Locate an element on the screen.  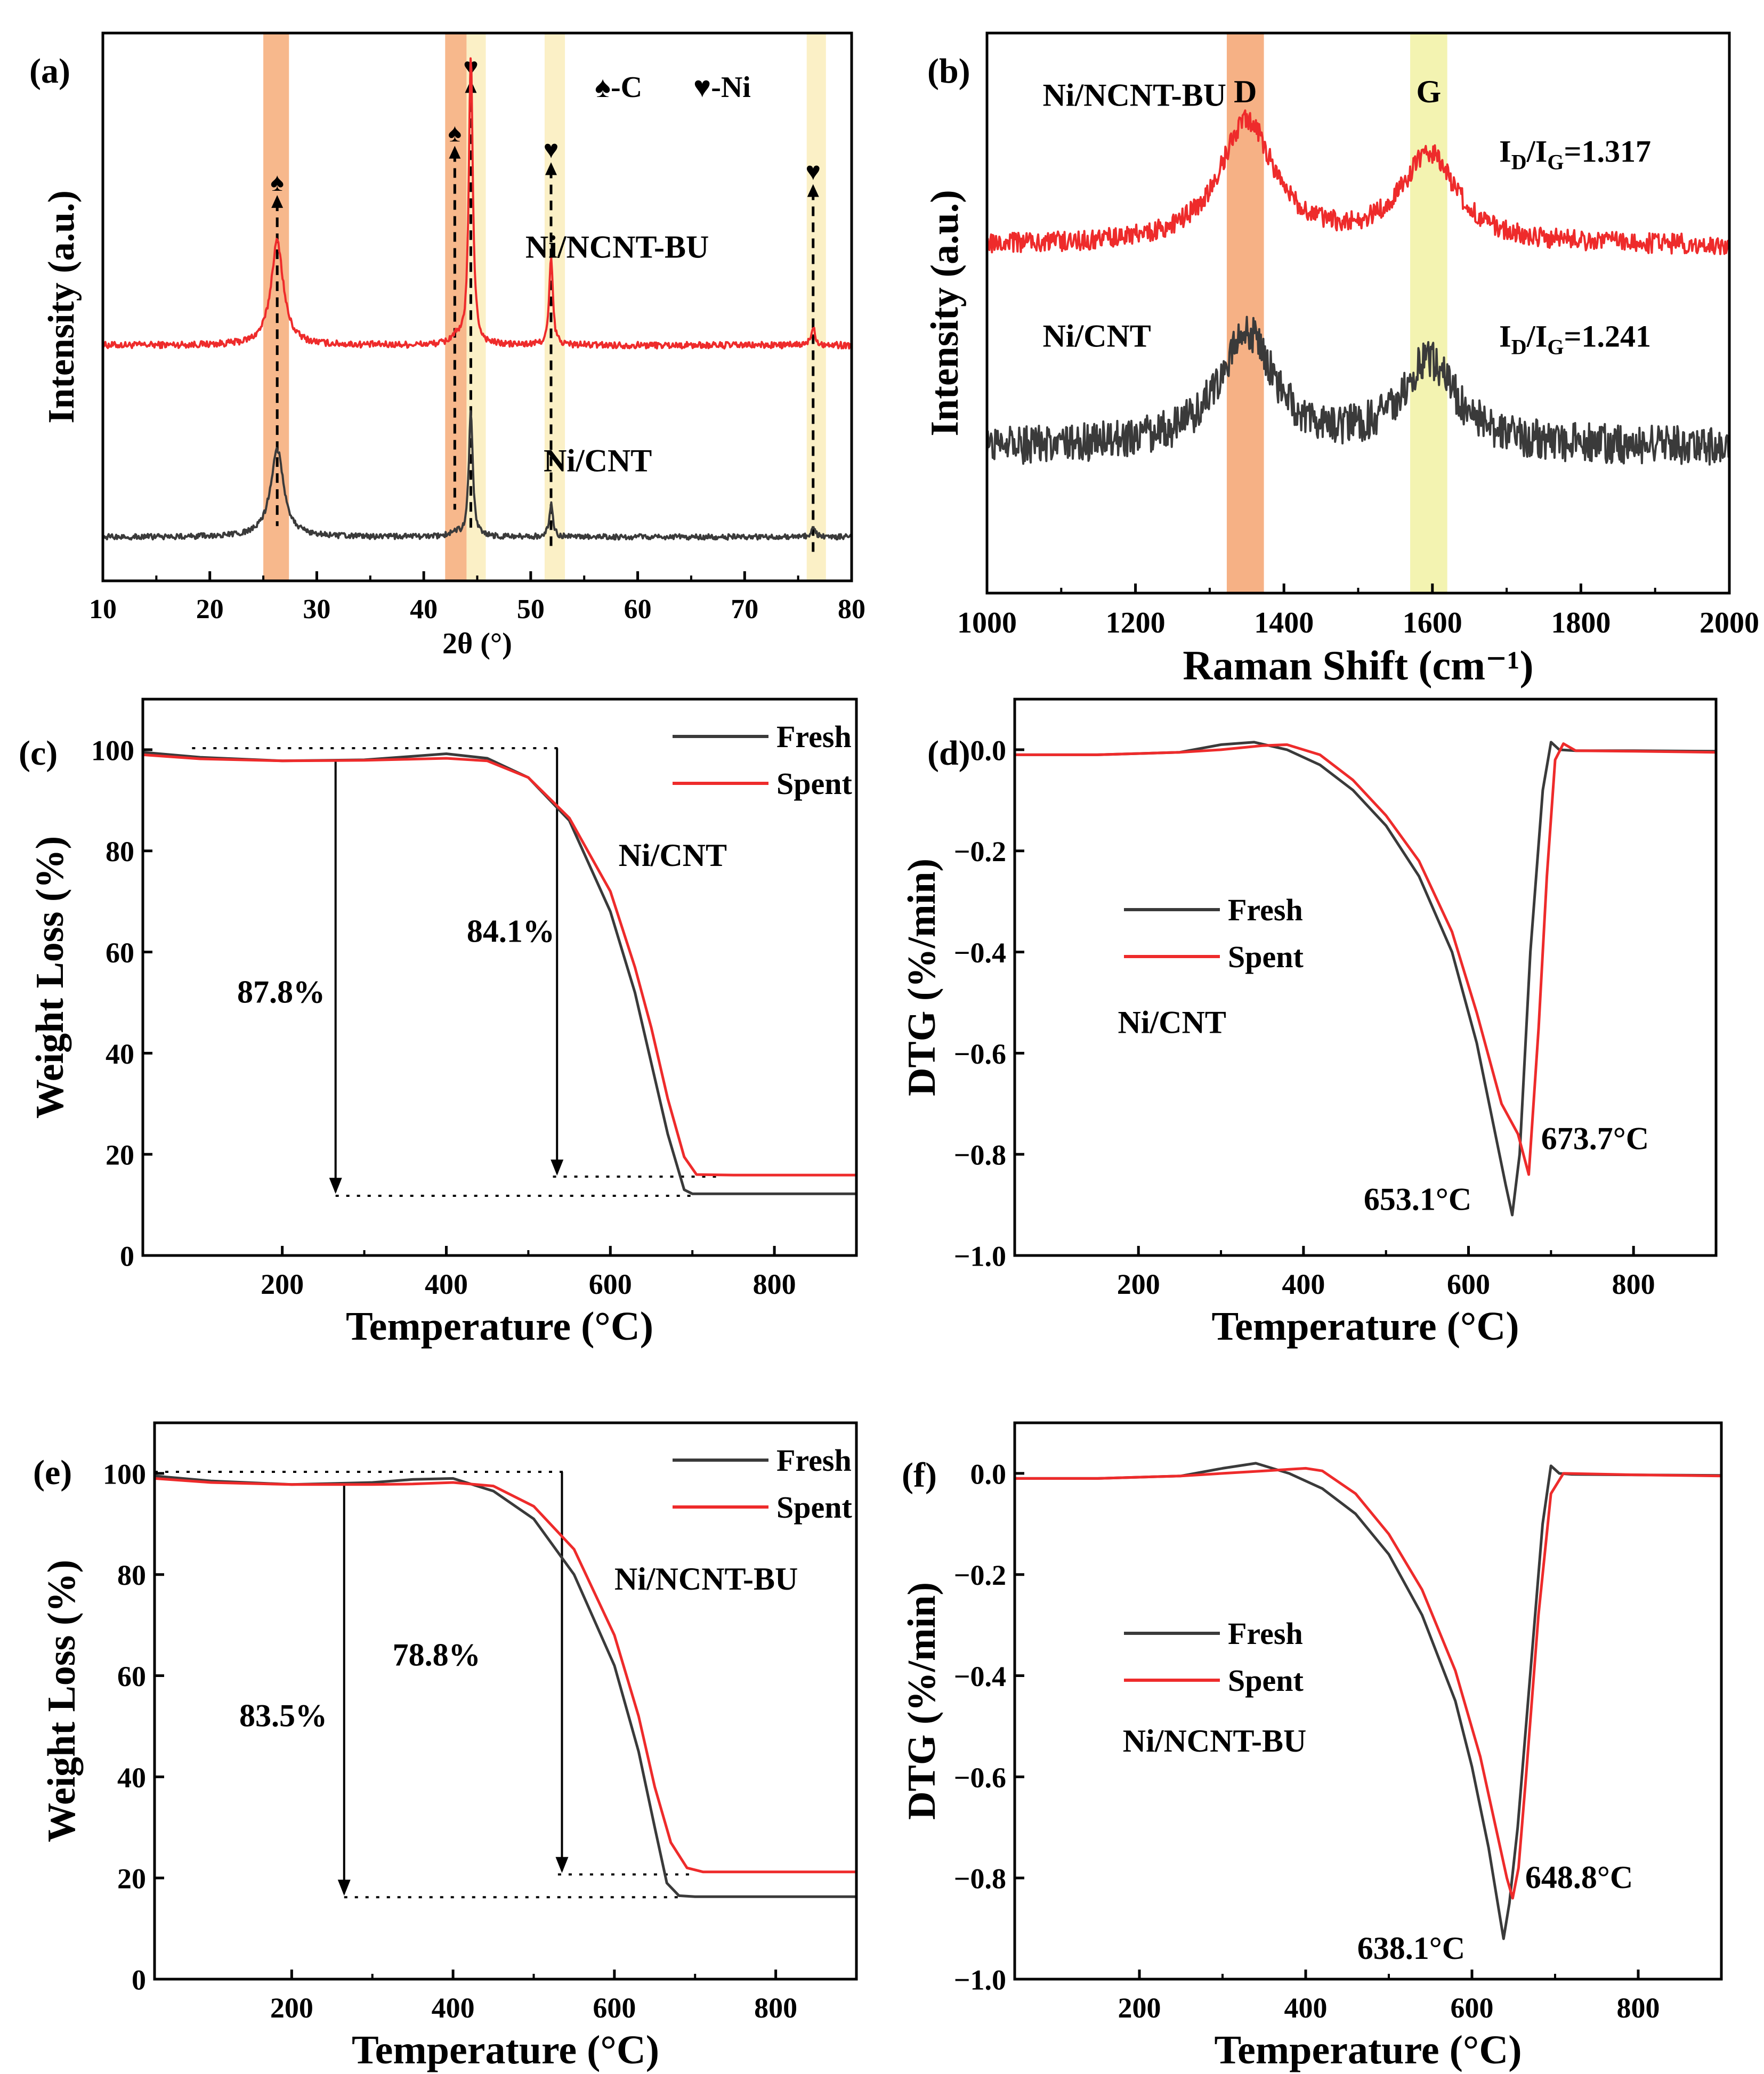
x-axis-label: 2θ (°) is located at coordinates (477, 643).